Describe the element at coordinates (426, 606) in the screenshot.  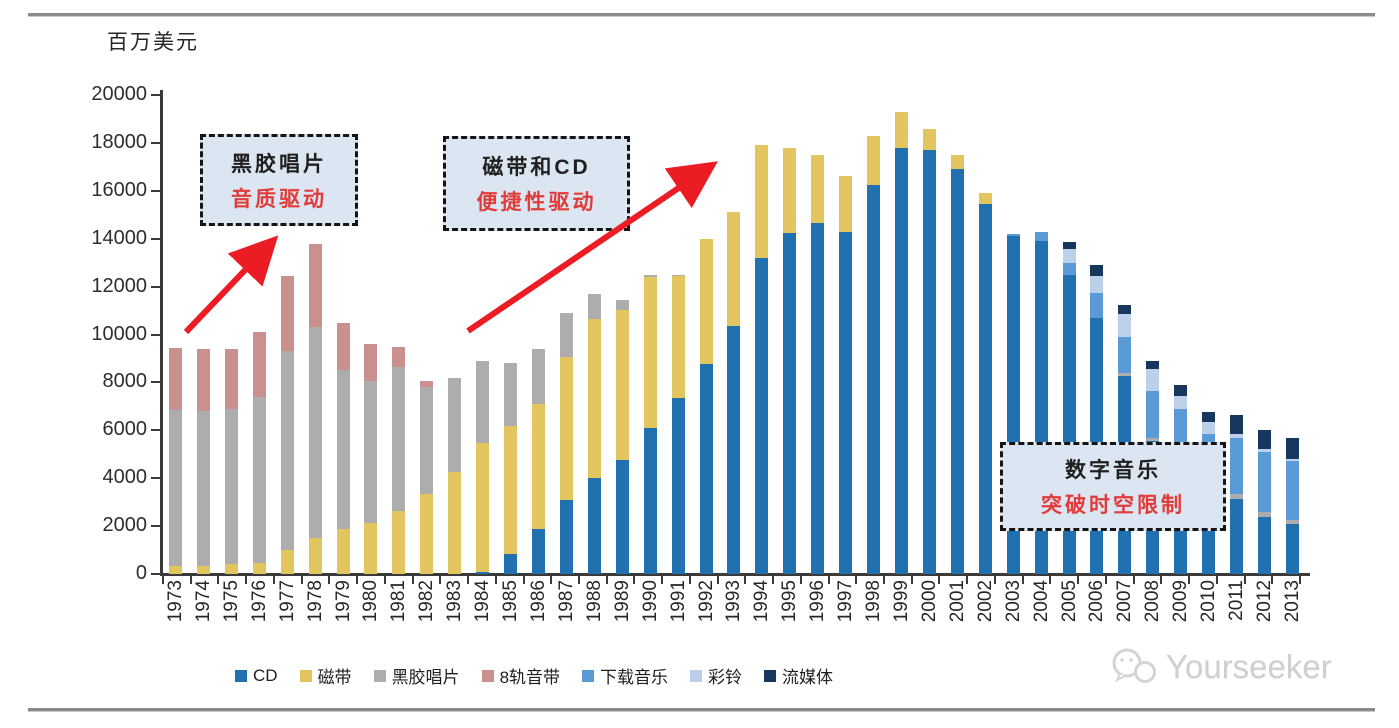
I see `year-label-1982: 1982` at that location.